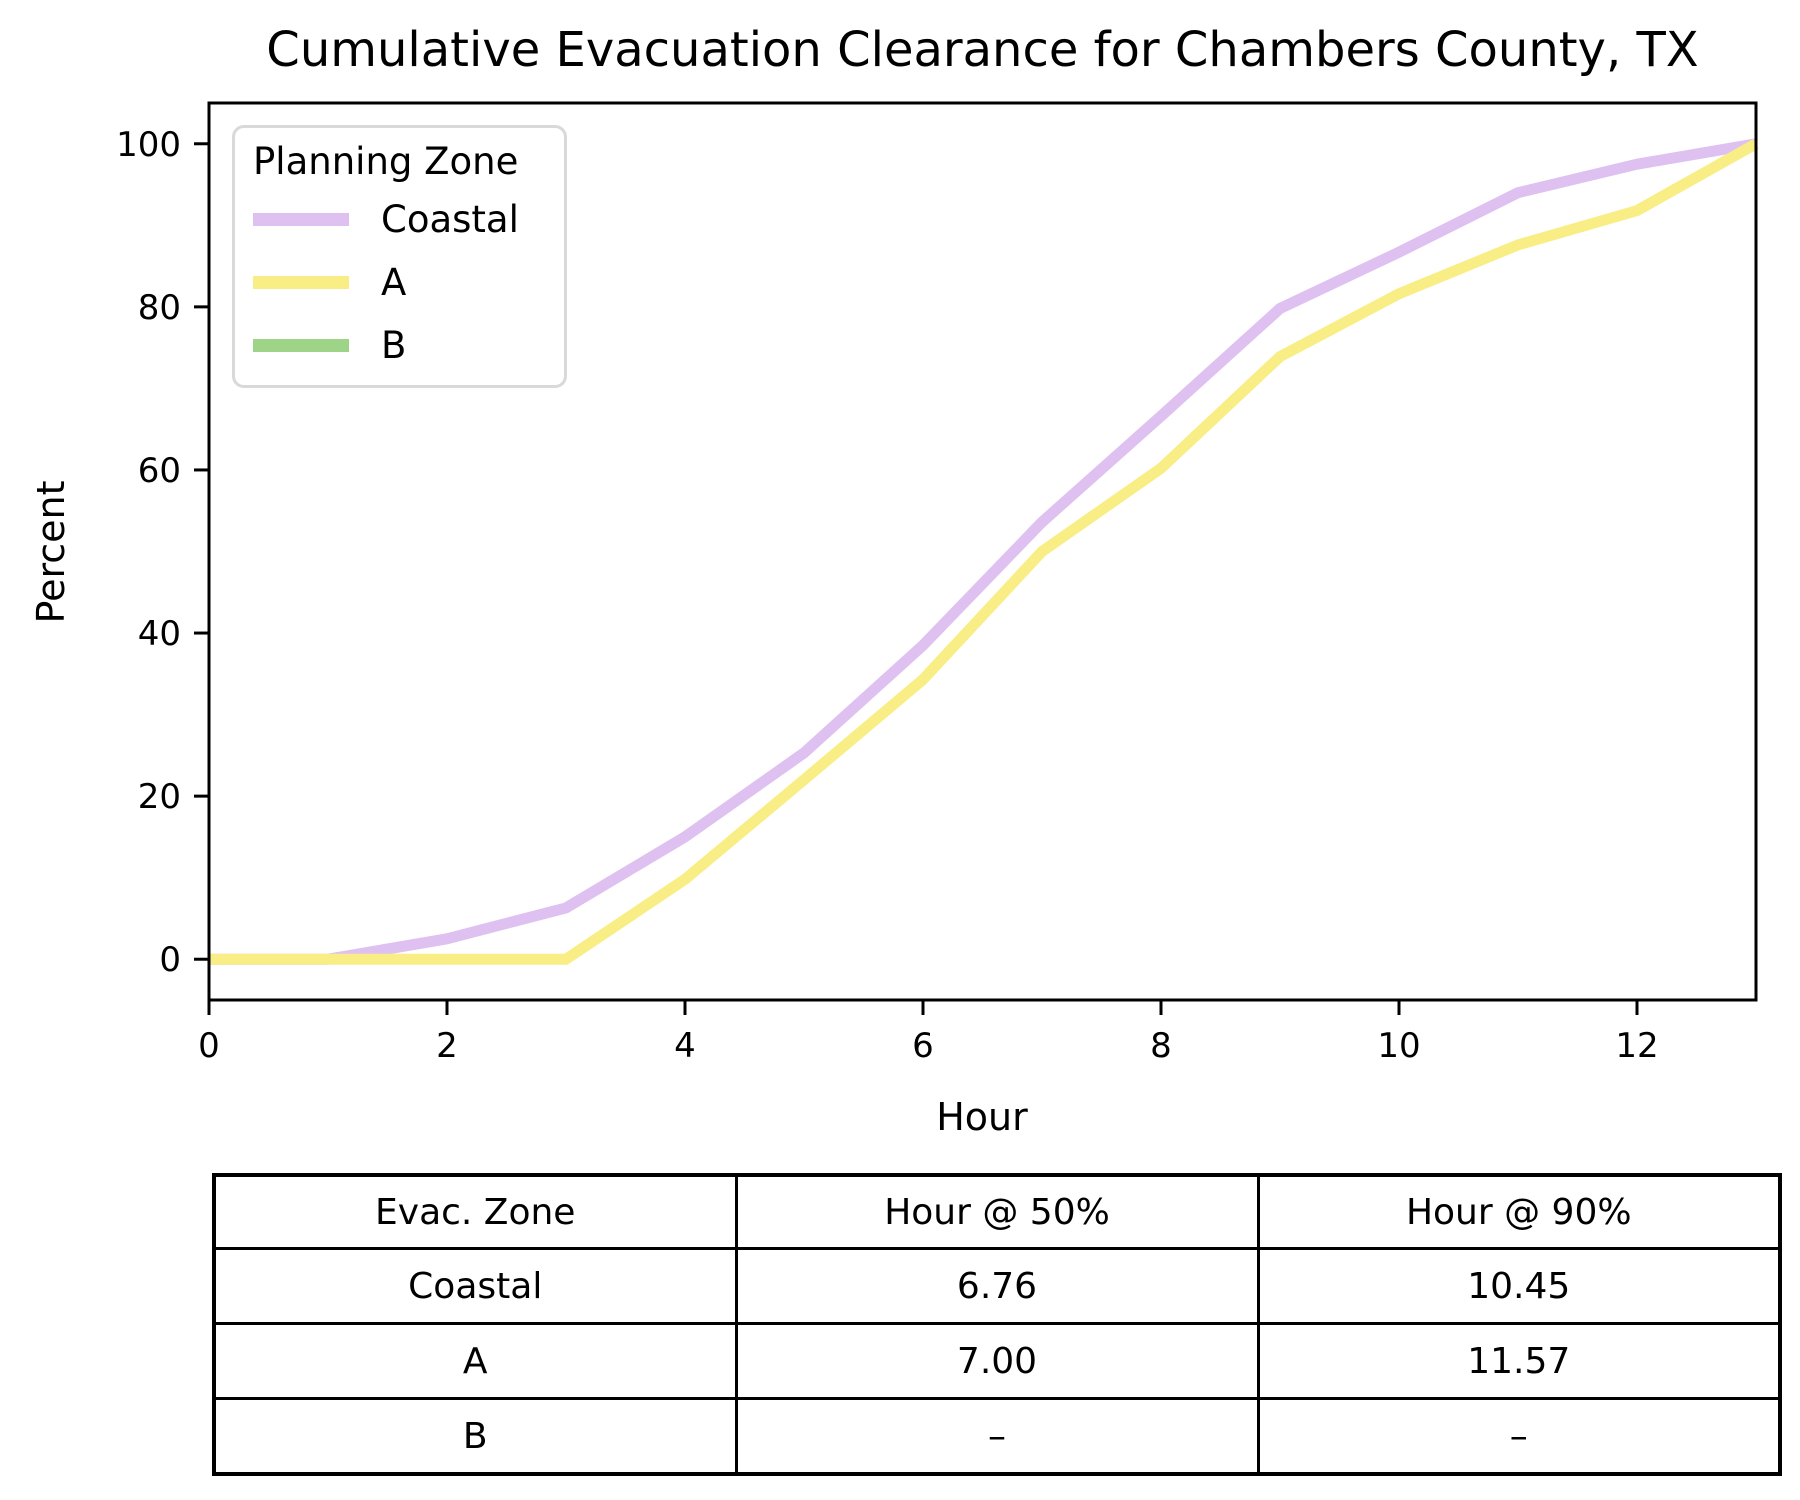 This screenshot has width=1800, height=1500. What do you see at coordinates (159, 471) in the screenshot?
I see `y-tick-label: 60` at bounding box center [159, 471].